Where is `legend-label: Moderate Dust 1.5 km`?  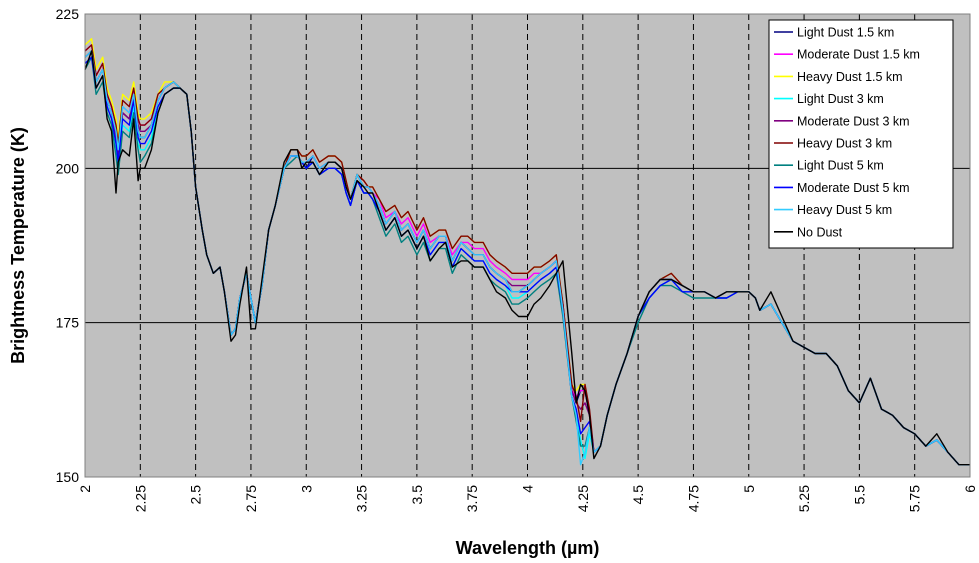
legend-label: Moderate Dust 1.5 km is located at coordinates (858, 55).